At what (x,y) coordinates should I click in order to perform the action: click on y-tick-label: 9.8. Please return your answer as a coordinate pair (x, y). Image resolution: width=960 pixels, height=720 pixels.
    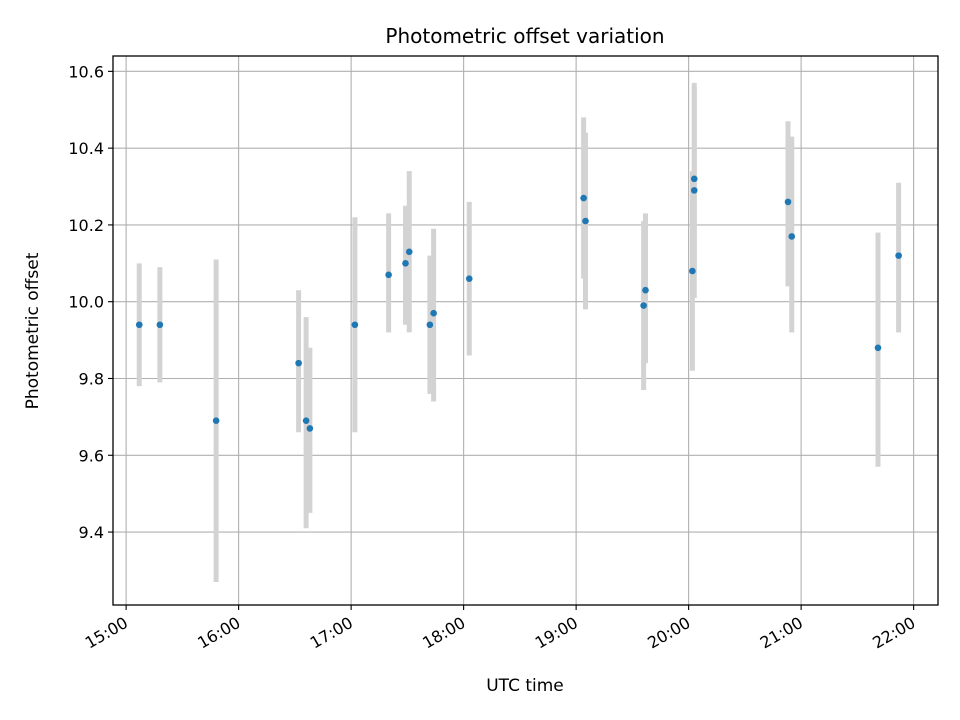
    Looking at the image, I should click on (91, 378).